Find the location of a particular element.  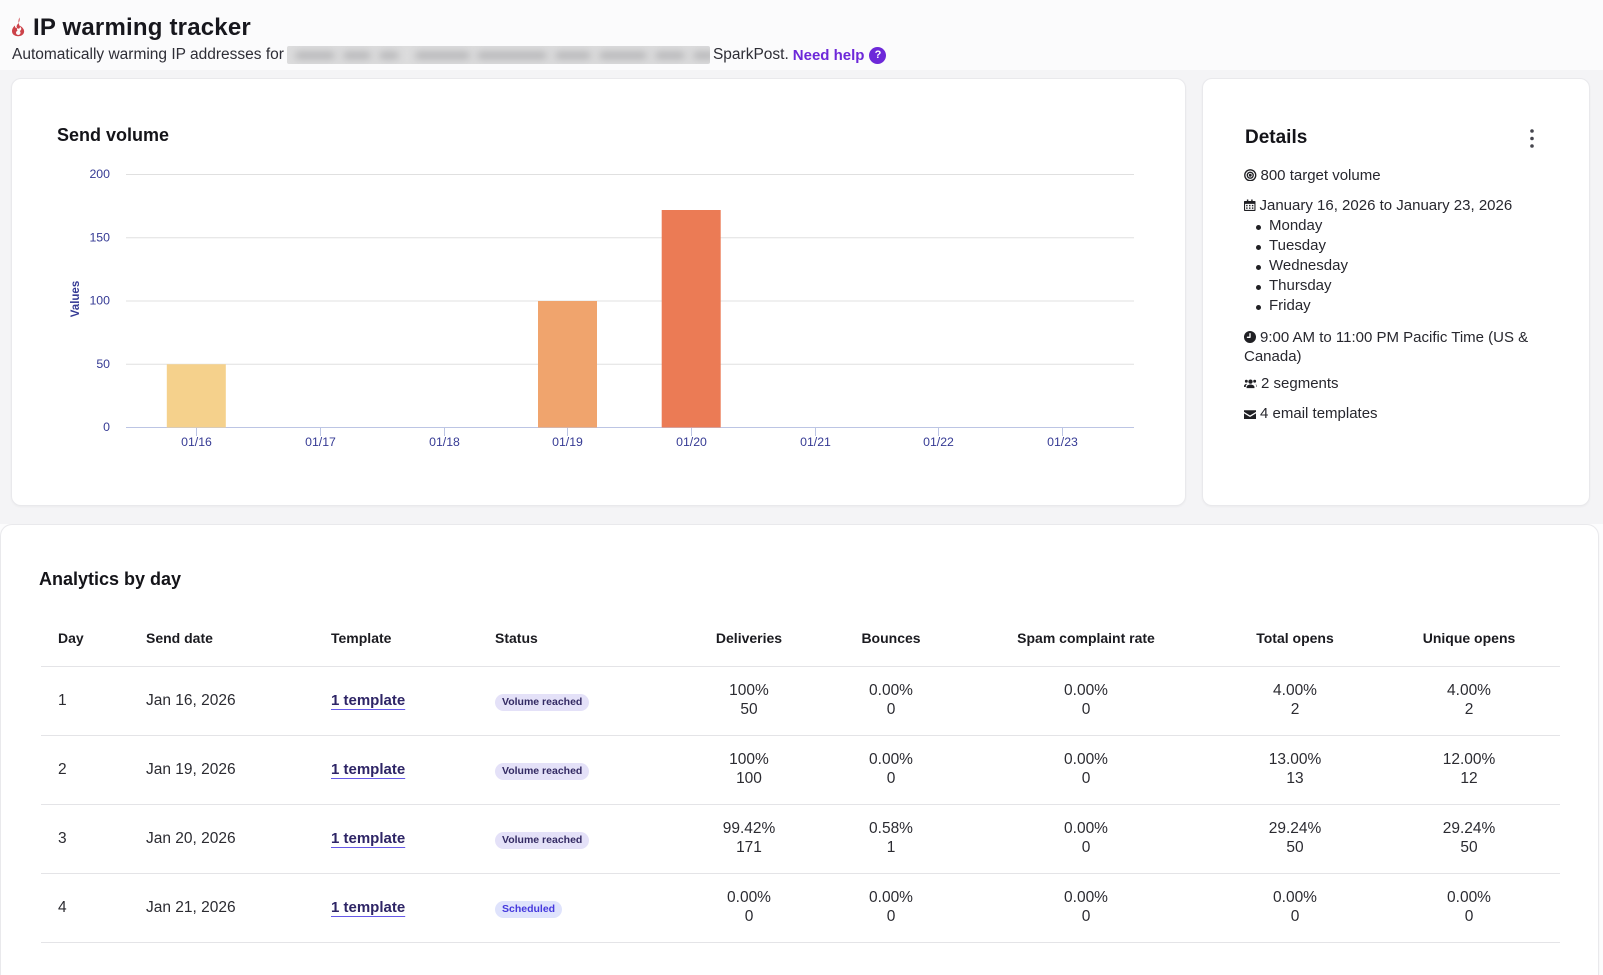

svg-text: Values is located at coordinates (76, 299).